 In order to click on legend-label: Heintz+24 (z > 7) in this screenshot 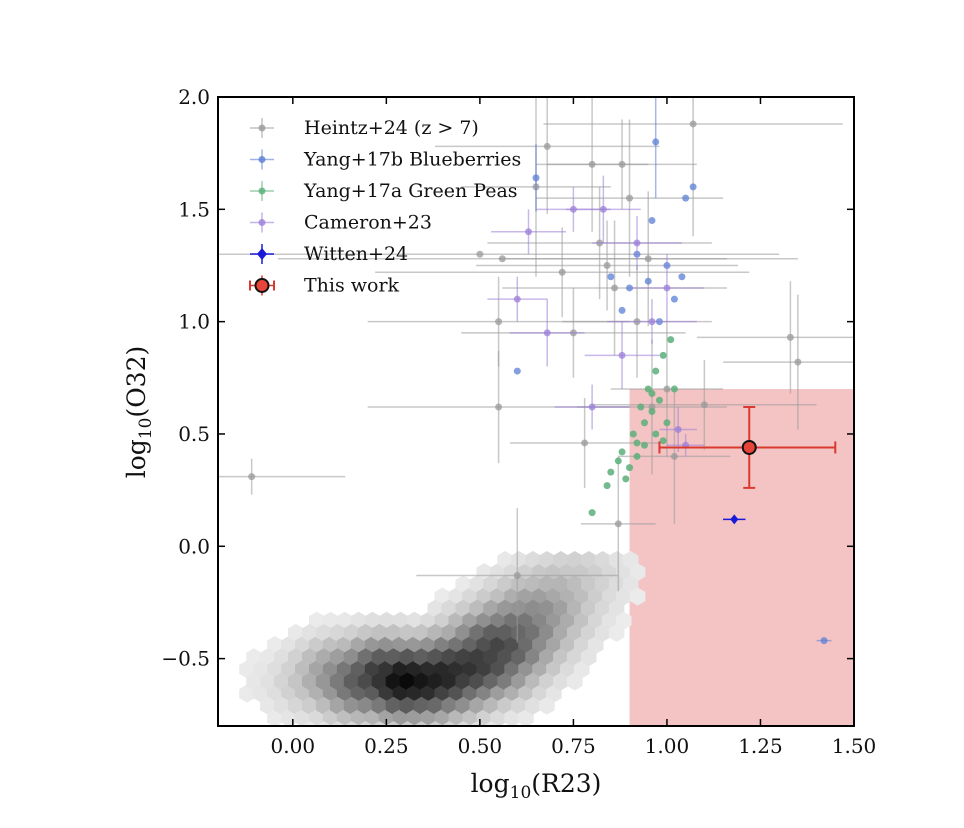, I will do `click(391, 128)`.